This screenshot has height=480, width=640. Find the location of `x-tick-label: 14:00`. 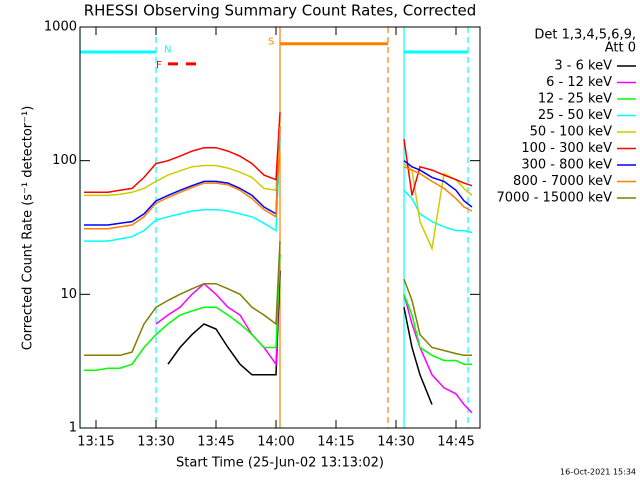

x-tick-label: 14:00 is located at coordinates (275, 442).